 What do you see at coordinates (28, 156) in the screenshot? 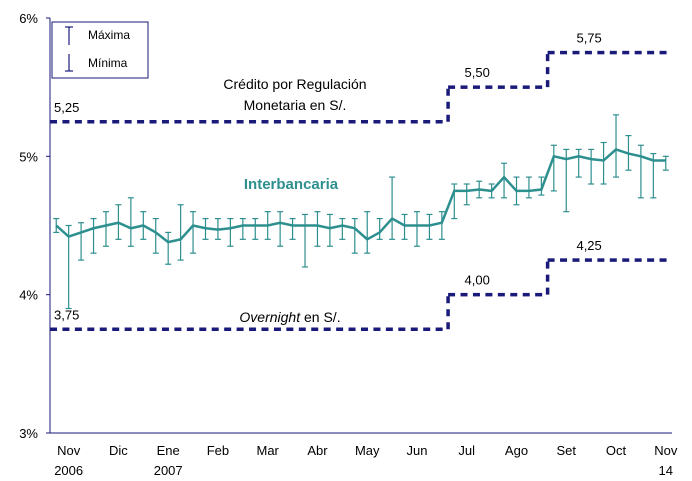
I see `y-tick-label: 5%` at bounding box center [28, 156].